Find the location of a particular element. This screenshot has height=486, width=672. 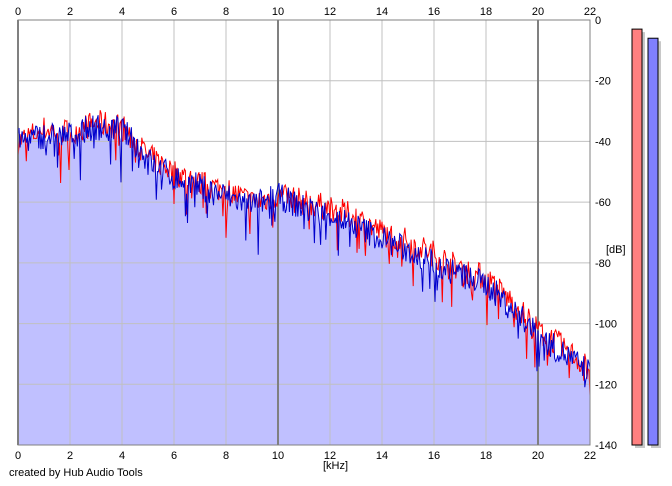

y-tick-label: -120 is located at coordinates (606, 385).